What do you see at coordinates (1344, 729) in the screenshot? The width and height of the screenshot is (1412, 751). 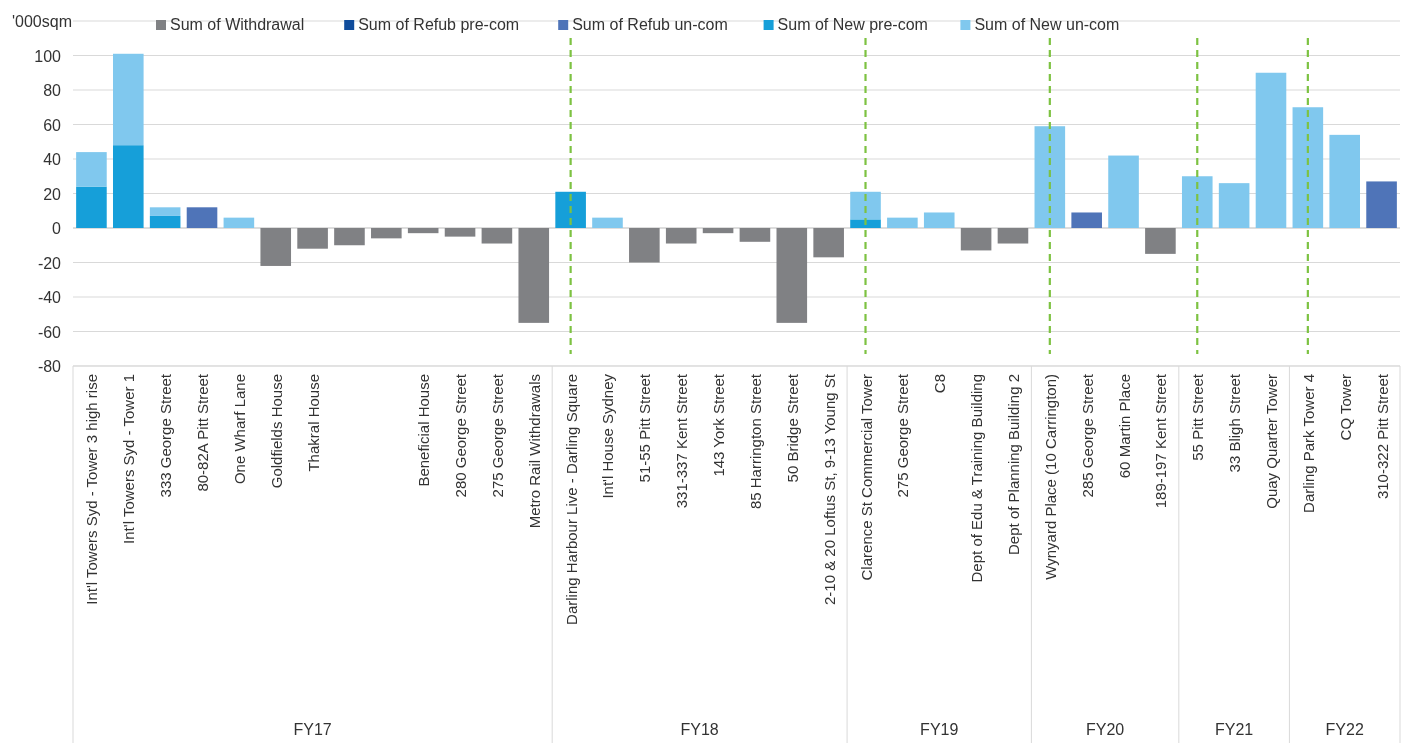 I see `text: FY22` at bounding box center [1344, 729].